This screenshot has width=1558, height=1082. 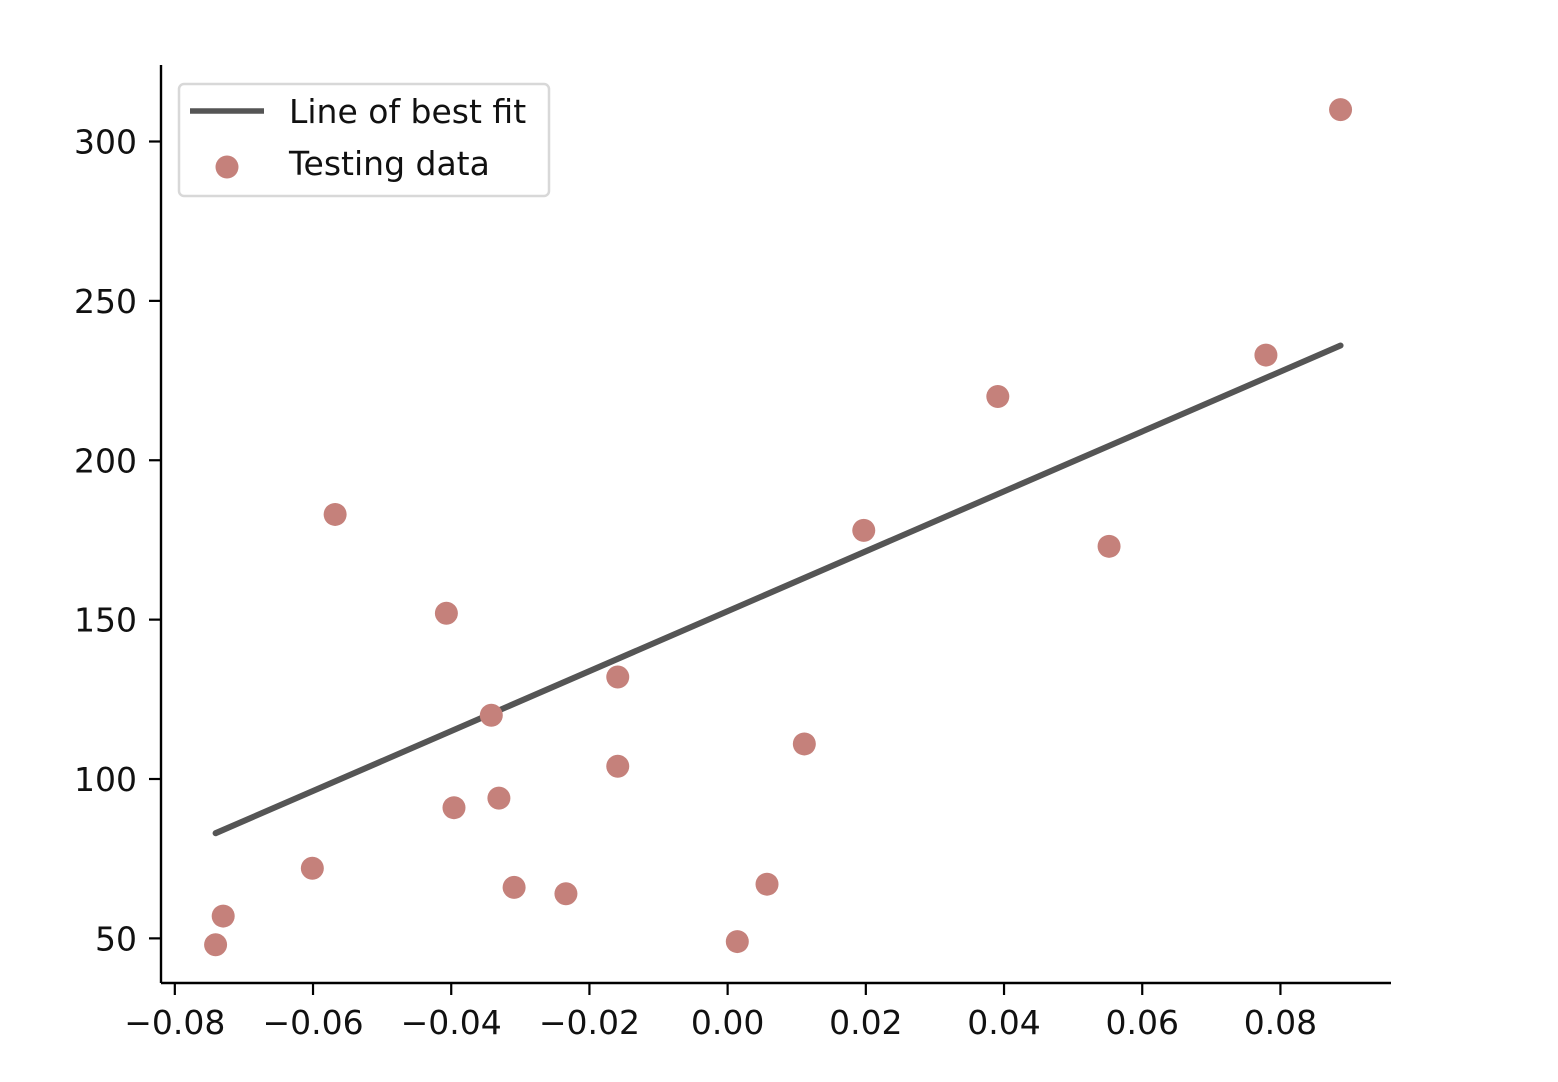 I want to click on x-tick-label: 0.00, so click(x=727, y=1022).